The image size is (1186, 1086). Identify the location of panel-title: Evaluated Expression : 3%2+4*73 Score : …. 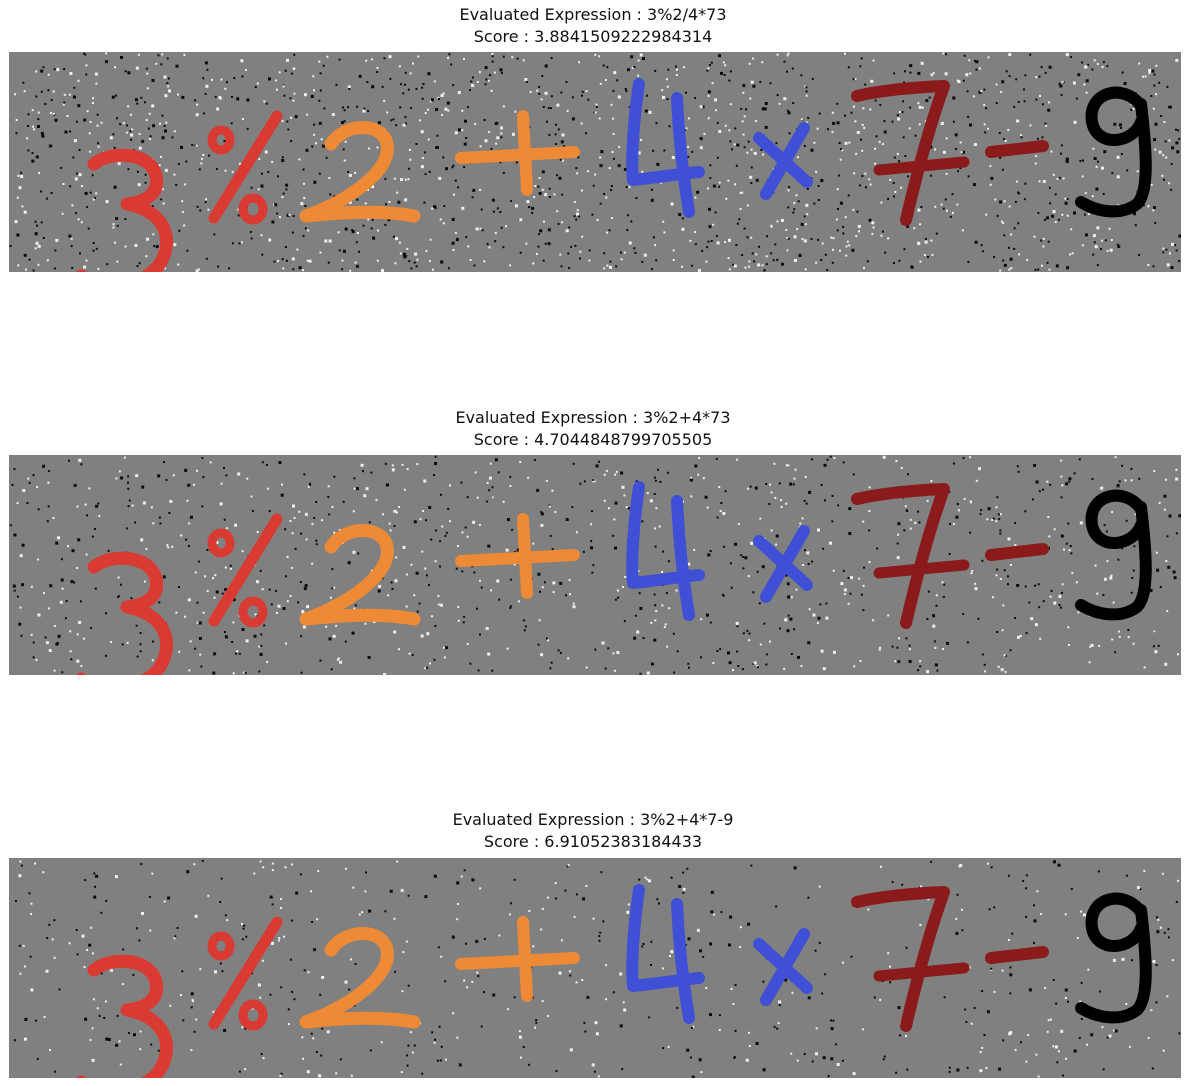
(593, 429).